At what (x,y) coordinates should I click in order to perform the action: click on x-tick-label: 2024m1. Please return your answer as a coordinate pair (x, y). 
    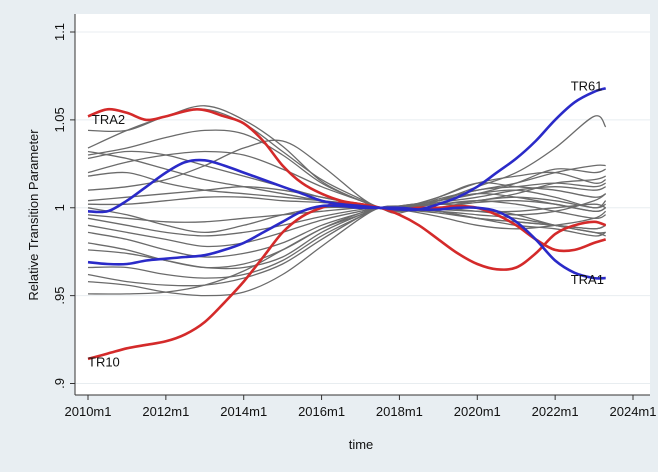
    Looking at the image, I should click on (633, 411).